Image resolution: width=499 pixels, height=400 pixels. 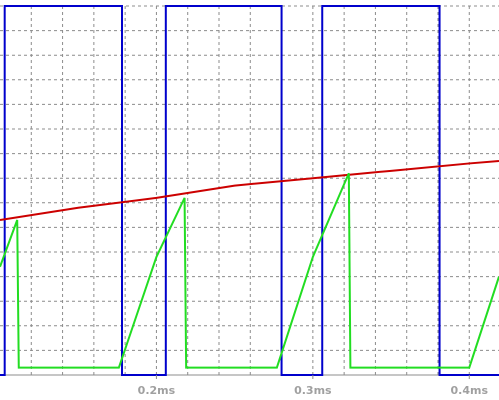 I want to click on x-tick-label: 0.3ms, so click(x=313, y=390).